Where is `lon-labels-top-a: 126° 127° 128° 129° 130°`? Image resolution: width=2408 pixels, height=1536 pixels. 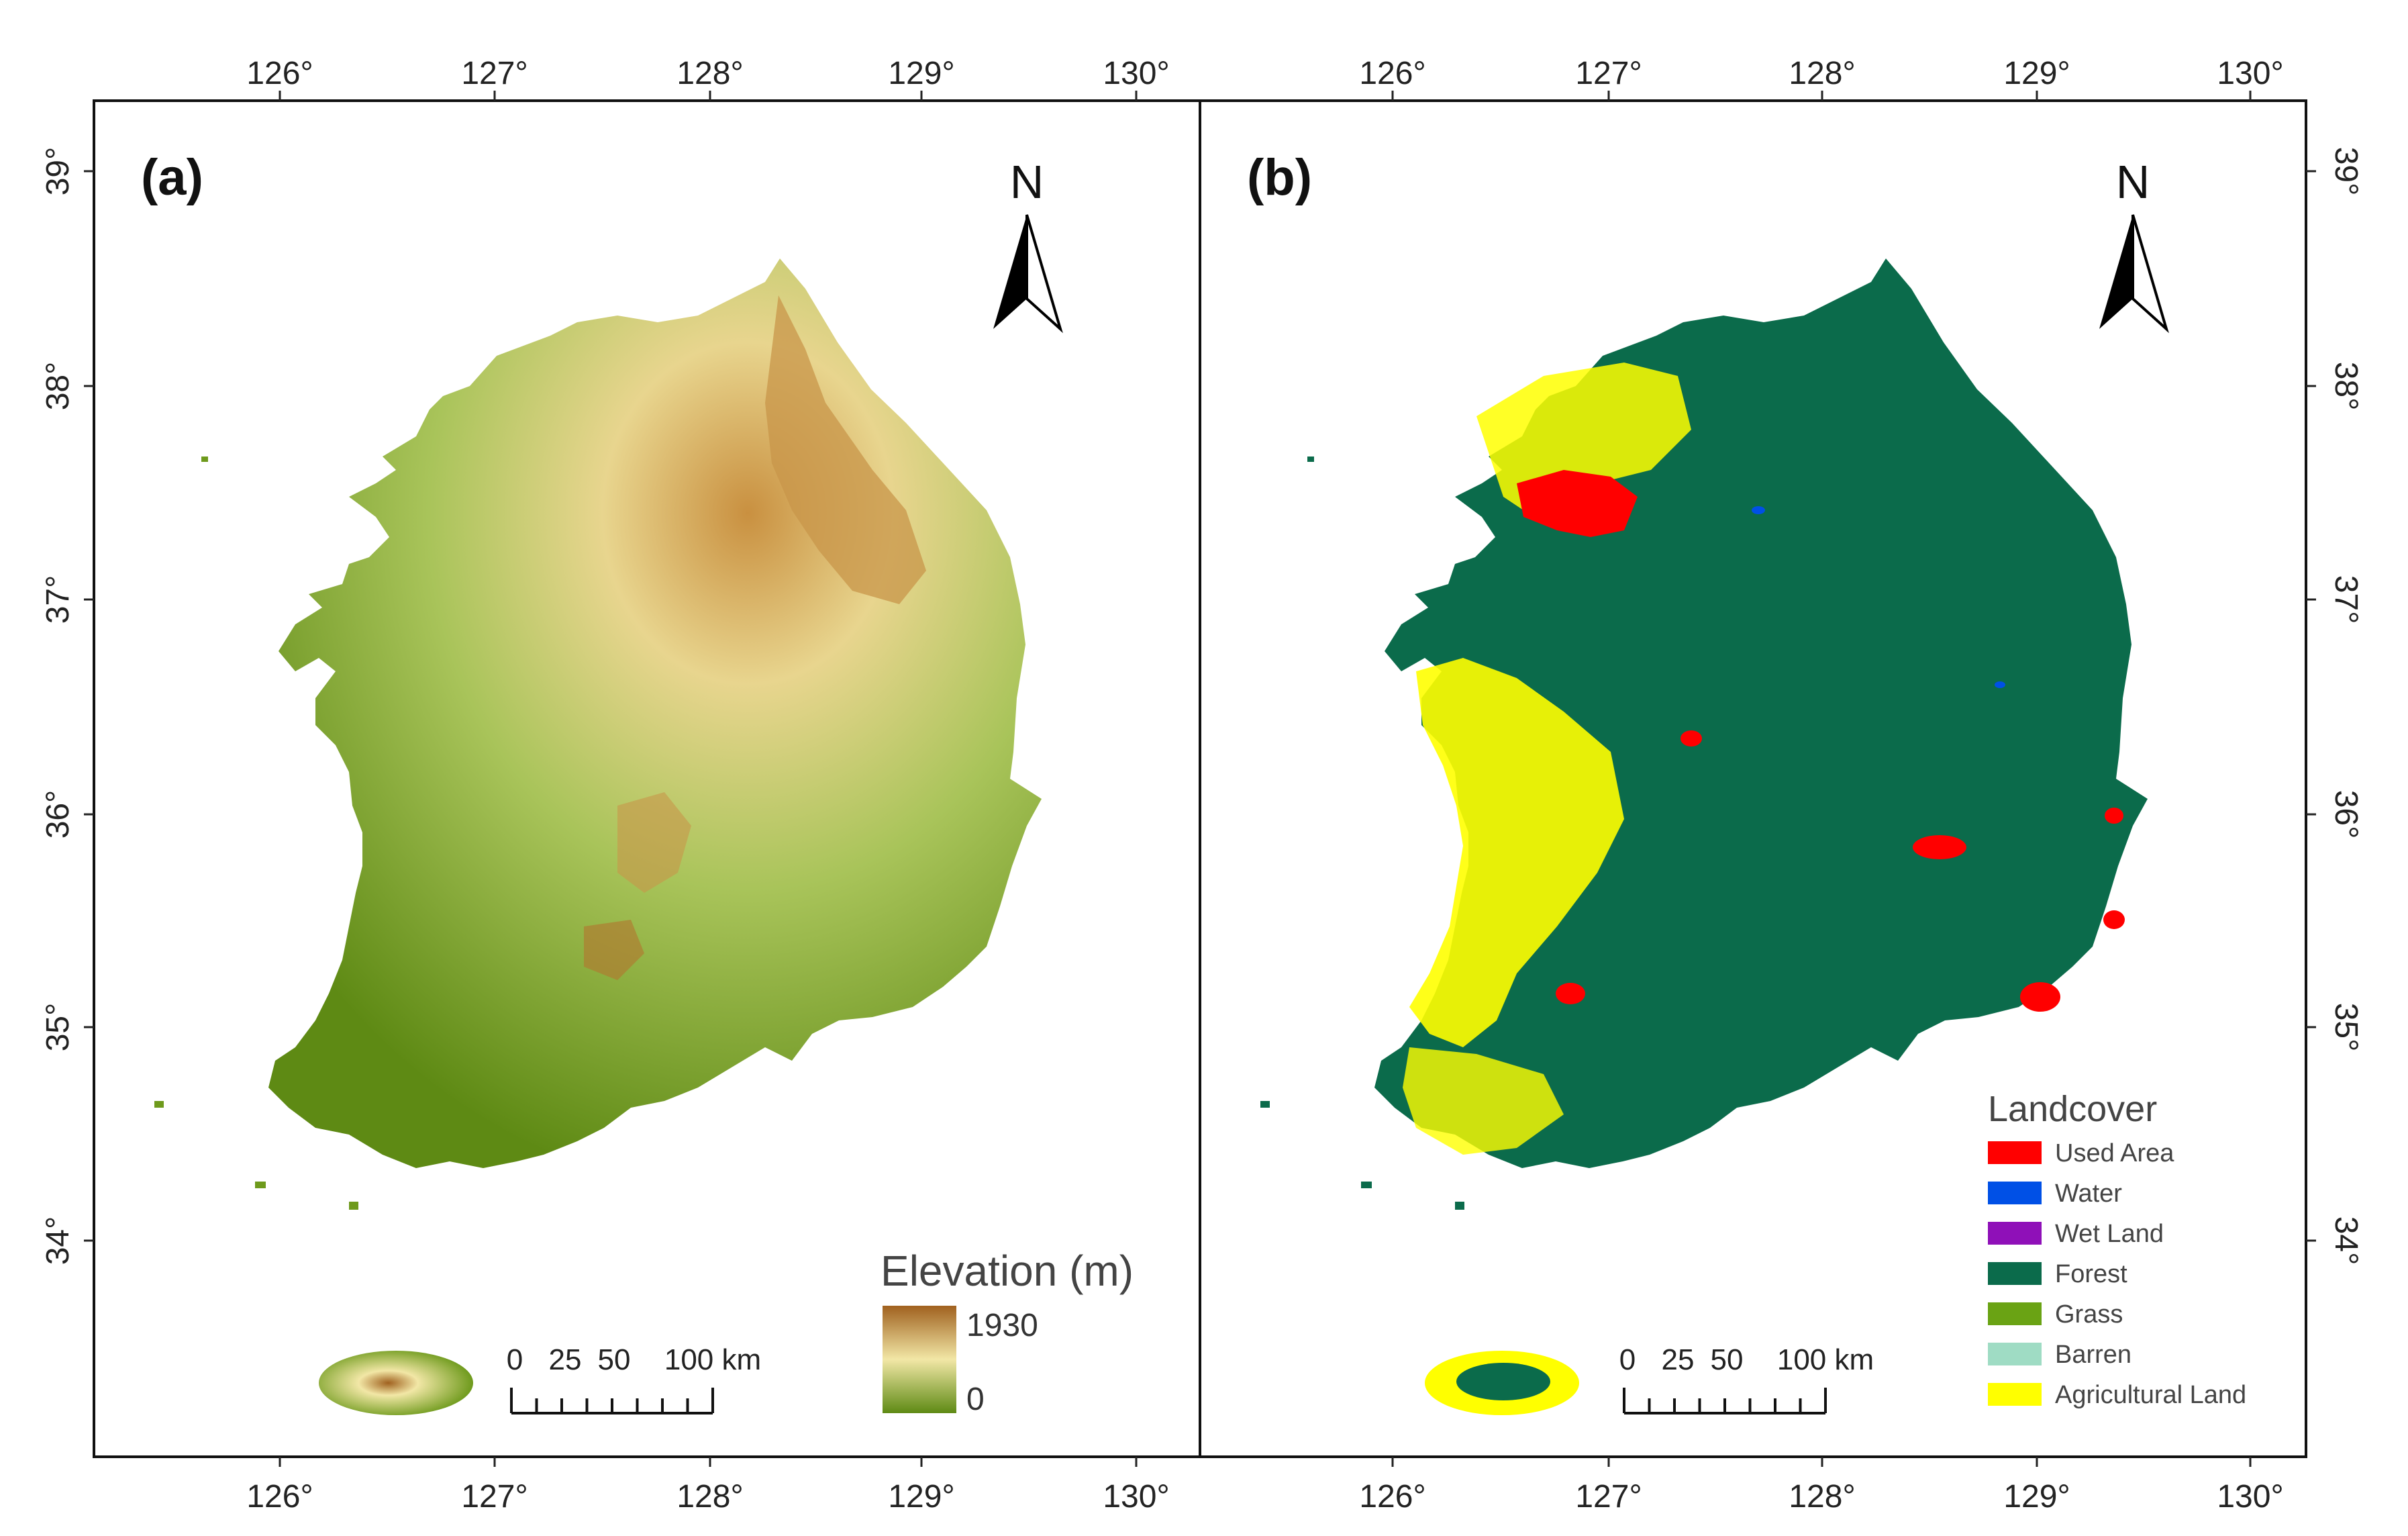
lon-labels-top-a: 126° 127° 128° 129° 130° is located at coordinates (708, 73).